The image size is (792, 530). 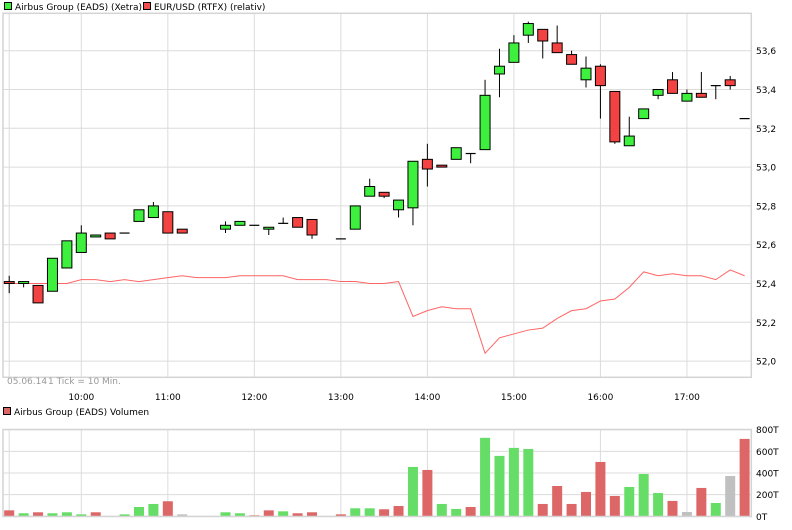 I want to click on legend-label-airbus: Airbus Group (EADS) (Xetra), so click(x=78, y=8).